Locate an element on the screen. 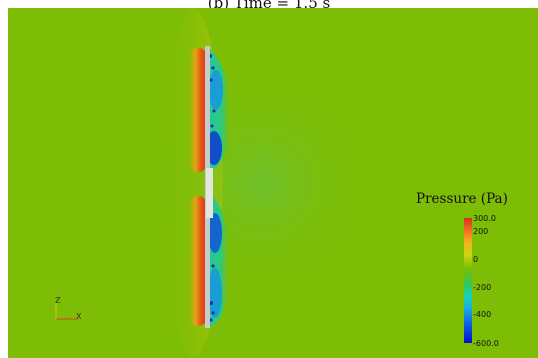 Image resolution: width=538 pixels, height=358 pixels. vortex-upper is located at coordinates (216, 90).